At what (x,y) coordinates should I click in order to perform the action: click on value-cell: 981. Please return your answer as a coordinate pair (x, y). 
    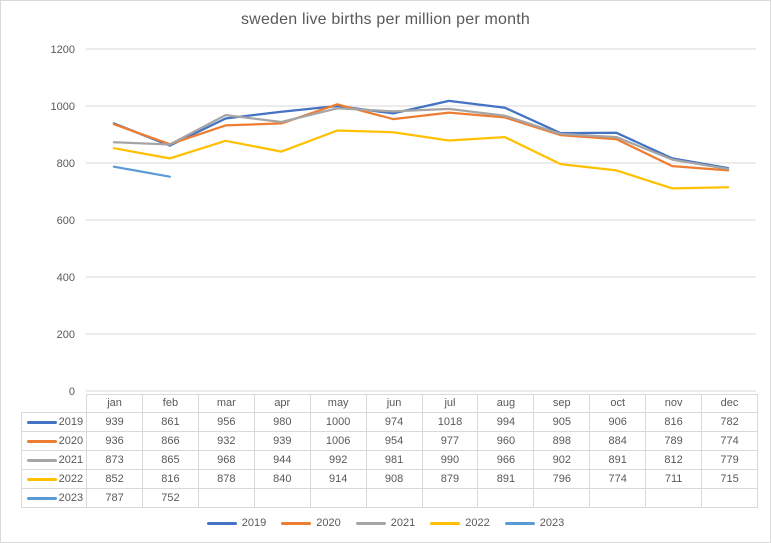
    Looking at the image, I should click on (394, 460).